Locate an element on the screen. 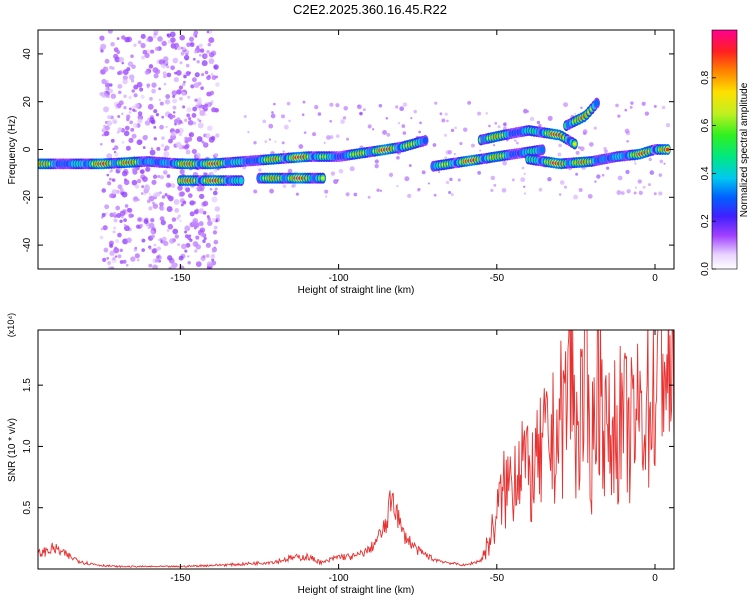 The width and height of the screenshot is (750, 600). colorbar-ticks: 0.0 0.2 0.4 0.6 0.8 is located at coordinates (708, 173).